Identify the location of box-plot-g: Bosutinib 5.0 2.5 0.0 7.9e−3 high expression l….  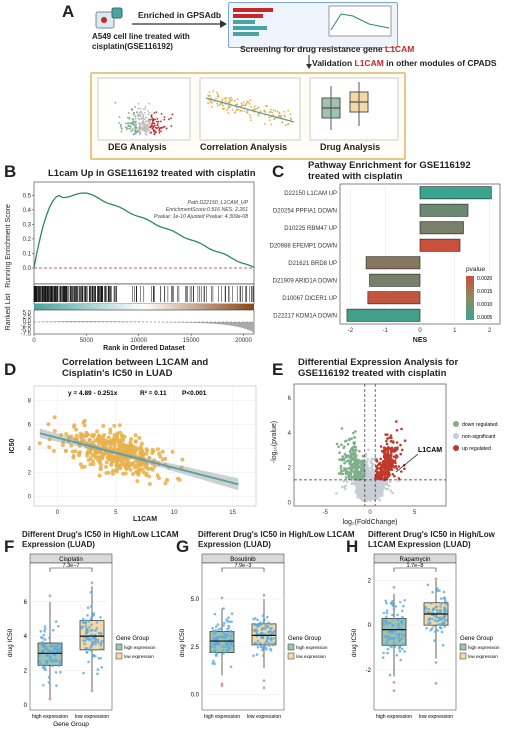
(253, 636).